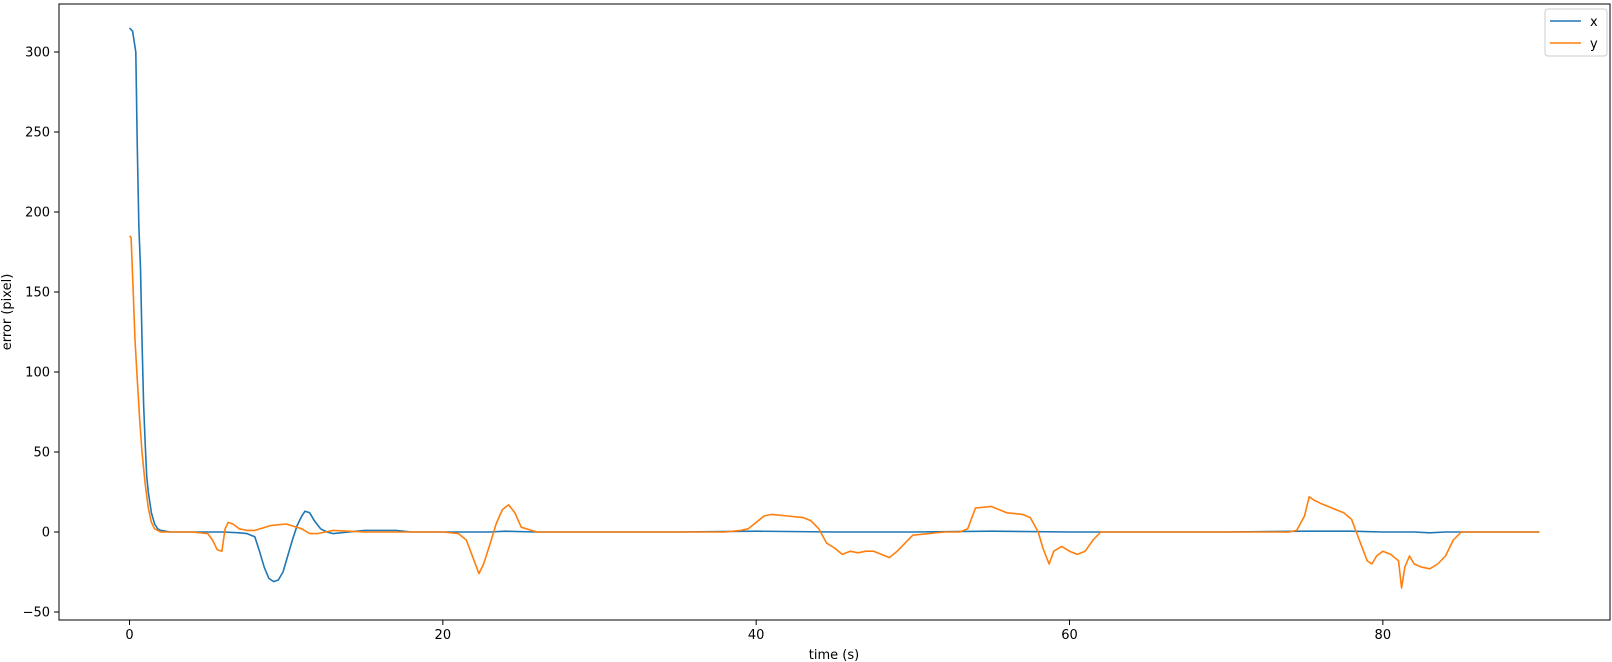 The height and width of the screenshot is (662, 1612). What do you see at coordinates (37, 133) in the screenshot?
I see `y-tick-label: 250` at bounding box center [37, 133].